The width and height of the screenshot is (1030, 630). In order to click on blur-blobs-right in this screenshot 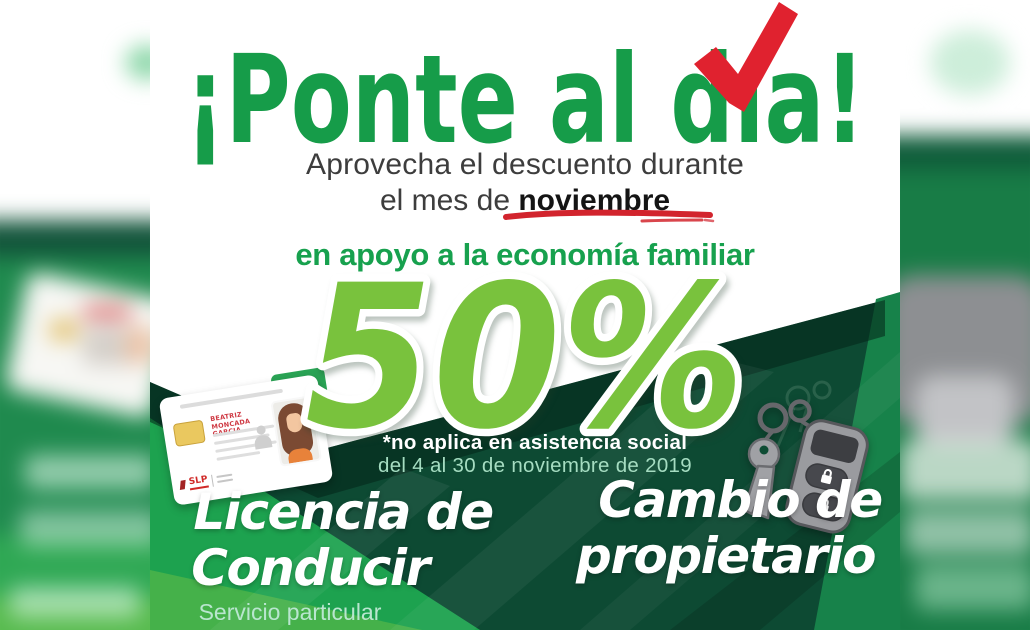, I will do `click(965, 315)`.